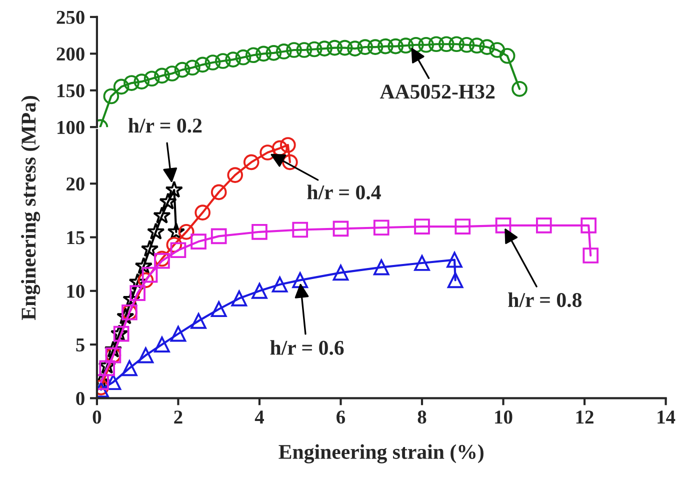 The image size is (678, 485). Describe the element at coordinates (70, 54) in the screenshot. I see `y-tick-label: 200` at that location.